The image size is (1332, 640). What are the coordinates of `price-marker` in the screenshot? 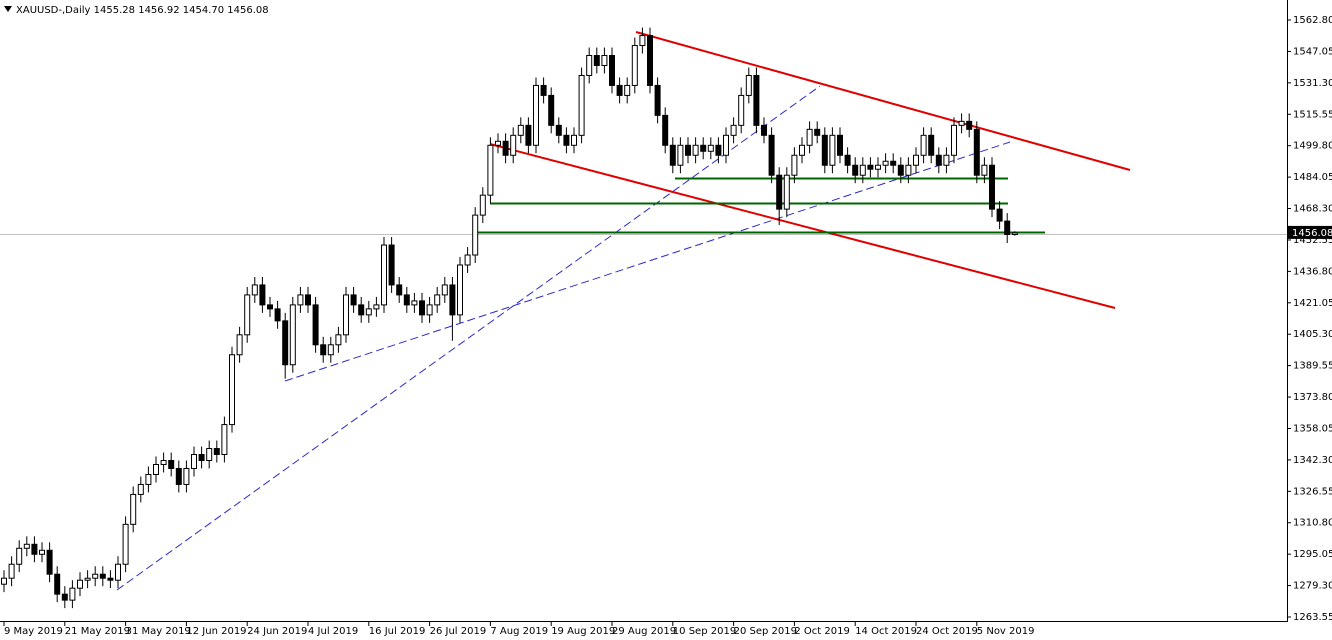 It's located at (1310, 232).